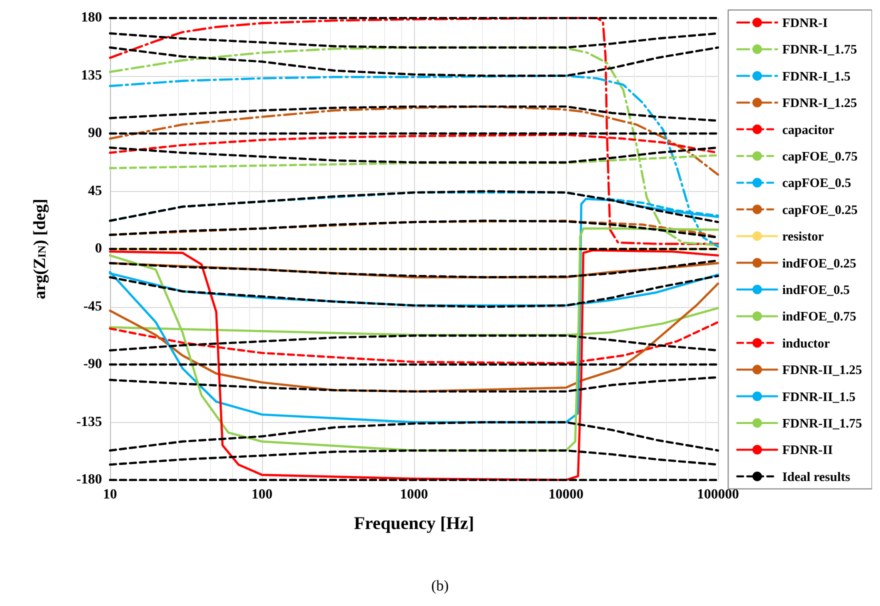  I want to click on x-tick-label: 1000, so click(414, 495).